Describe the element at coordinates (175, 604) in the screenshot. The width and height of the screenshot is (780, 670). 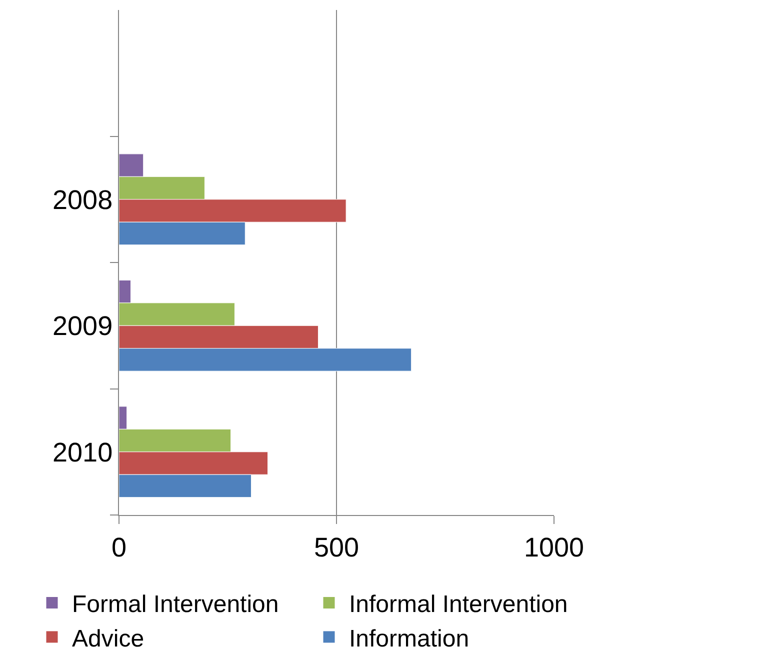
I see `legend-label: Formal Intervention` at that location.